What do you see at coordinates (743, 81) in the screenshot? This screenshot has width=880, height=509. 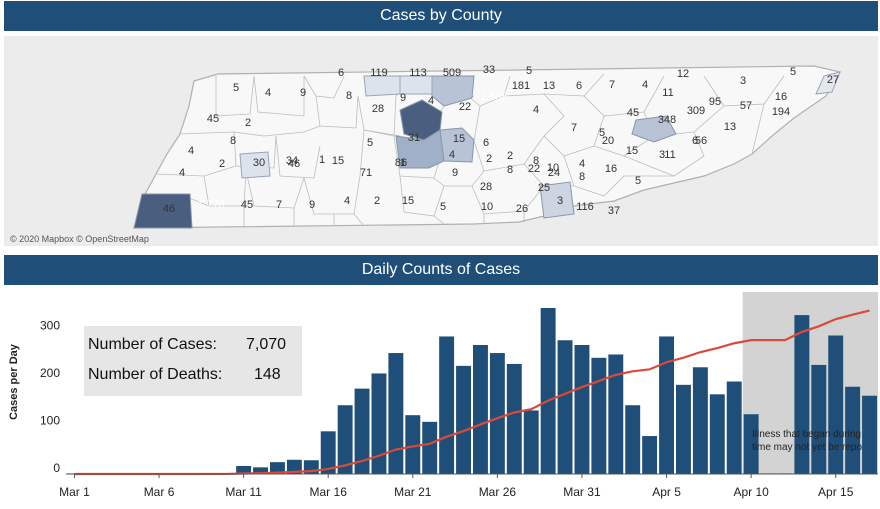 I see `county-label: 3` at bounding box center [743, 81].